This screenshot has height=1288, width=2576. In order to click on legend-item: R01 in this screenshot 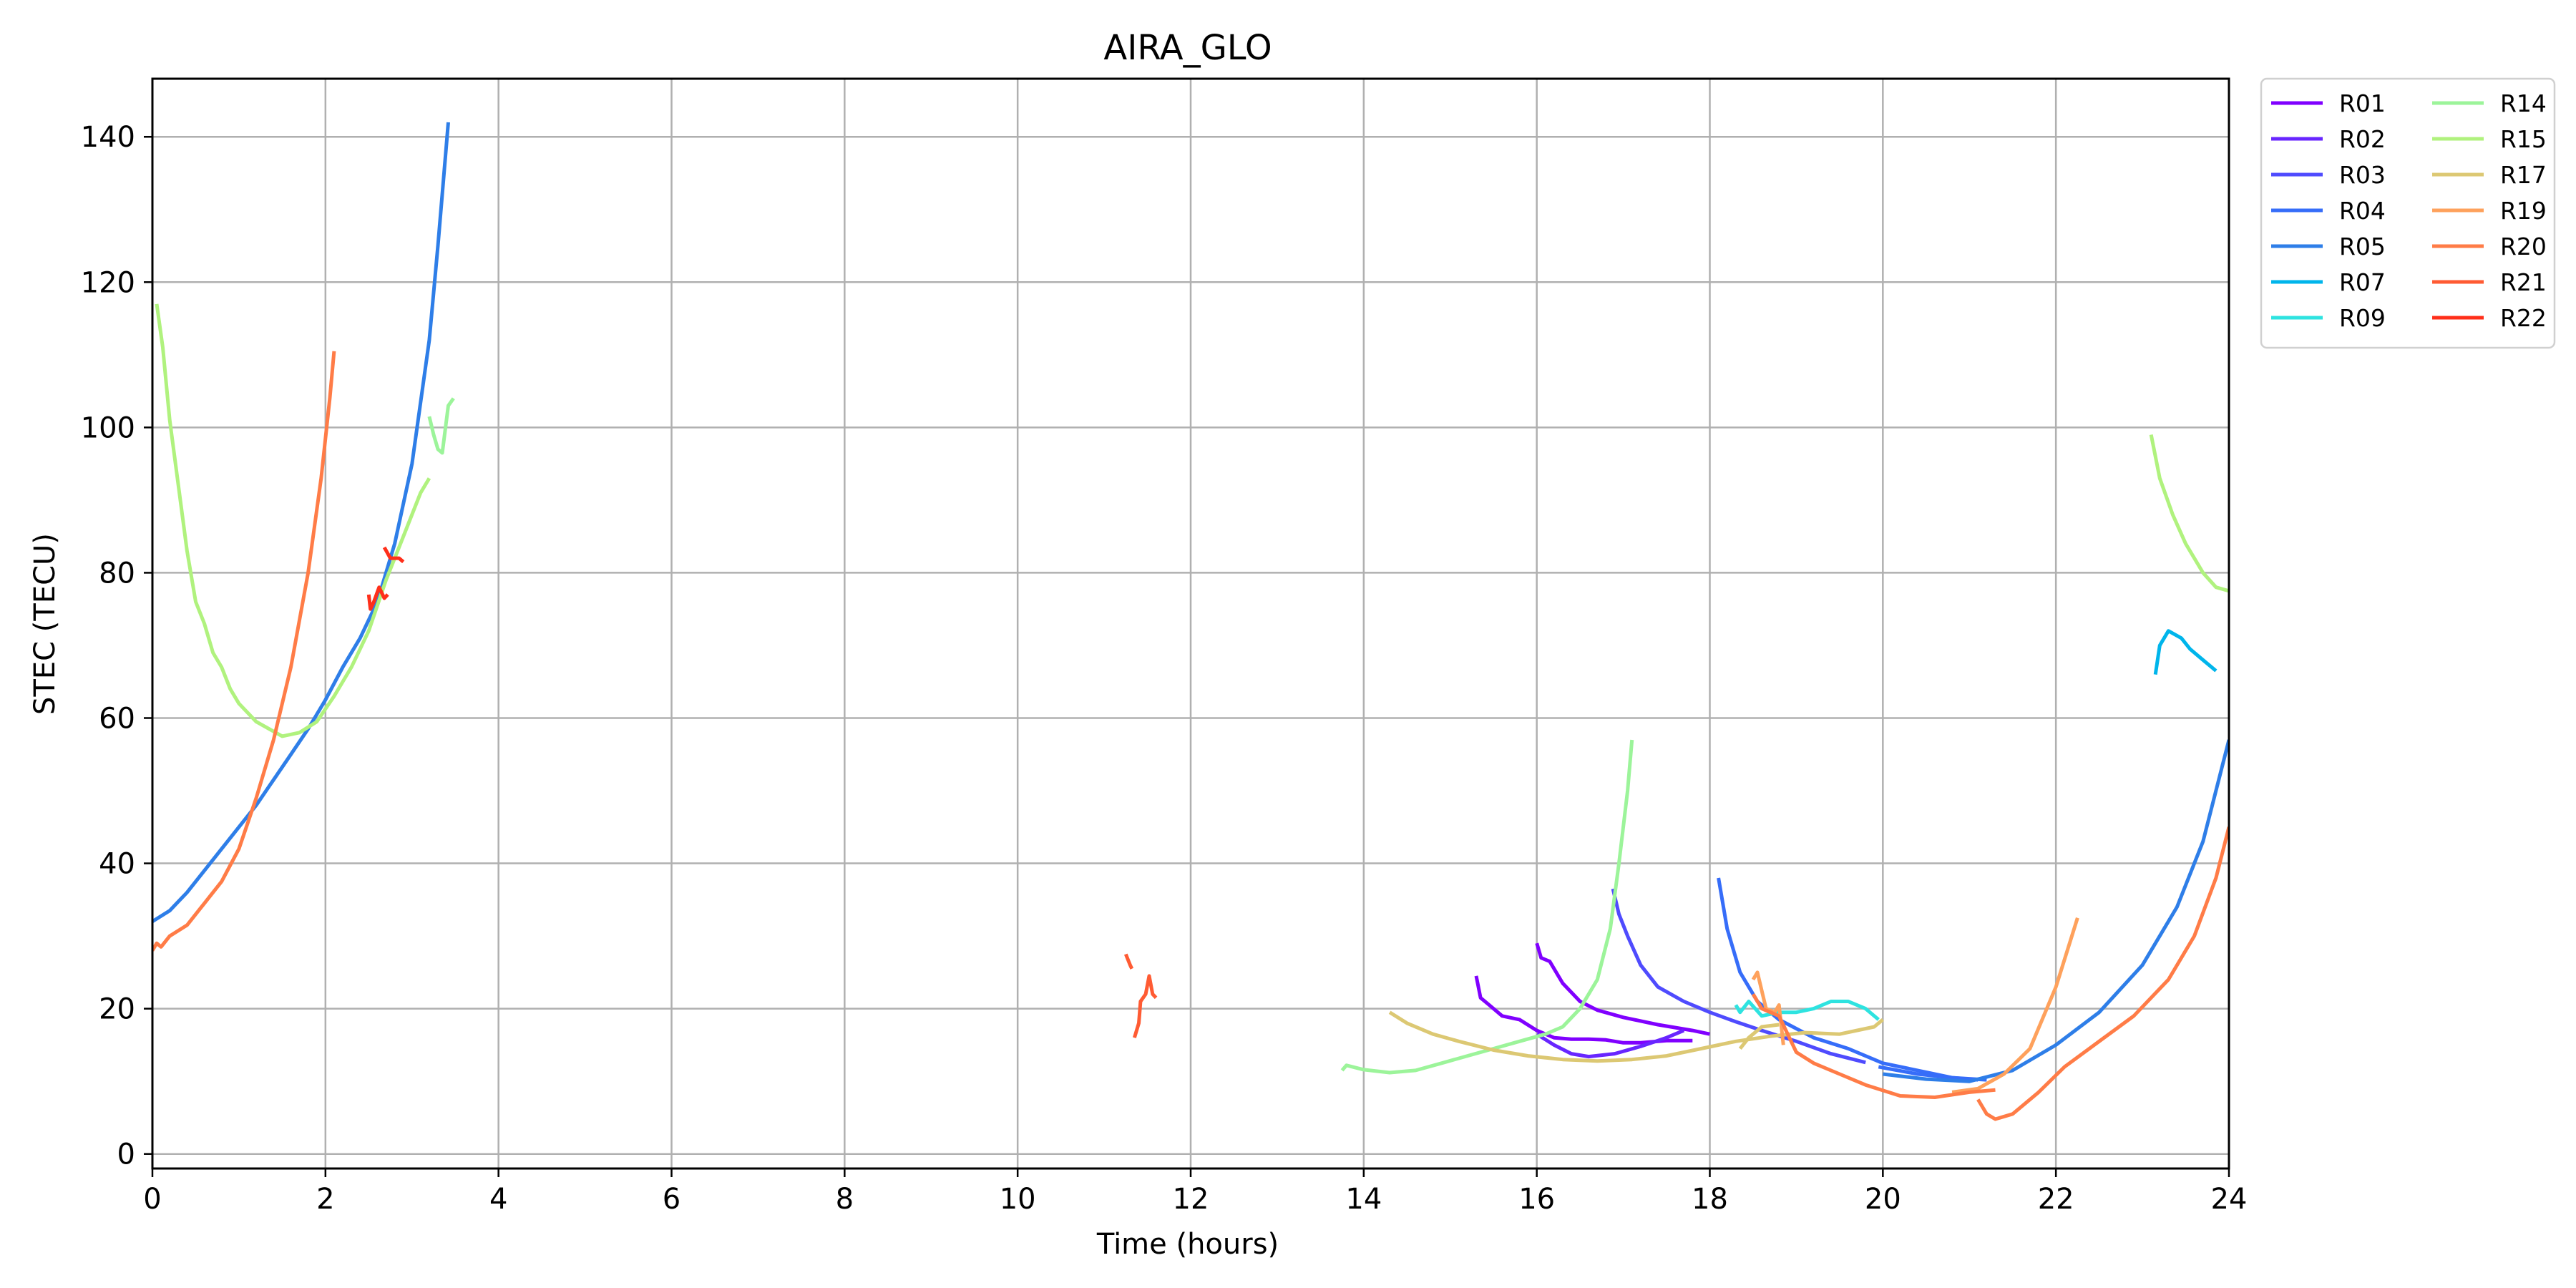, I will do `click(2328, 103)`.